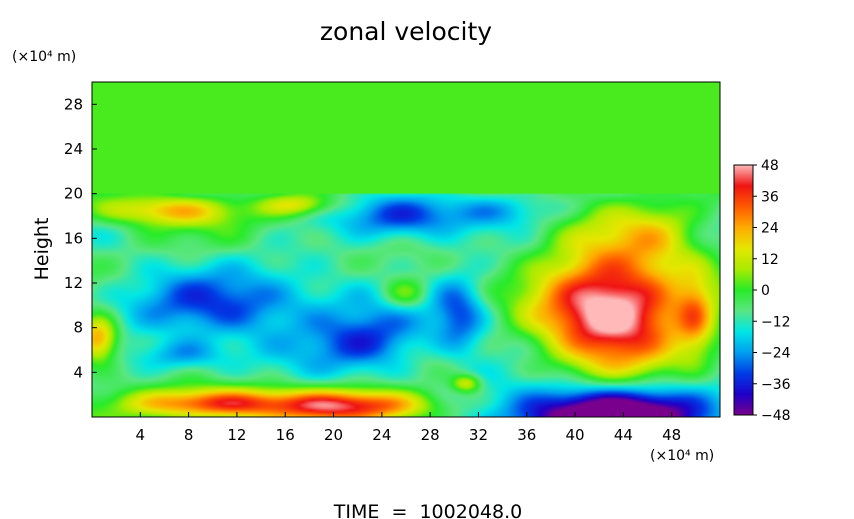 The width and height of the screenshot is (854, 519). What do you see at coordinates (776, 416) in the screenshot?
I see `colorbar-tick-label: −48` at bounding box center [776, 416].